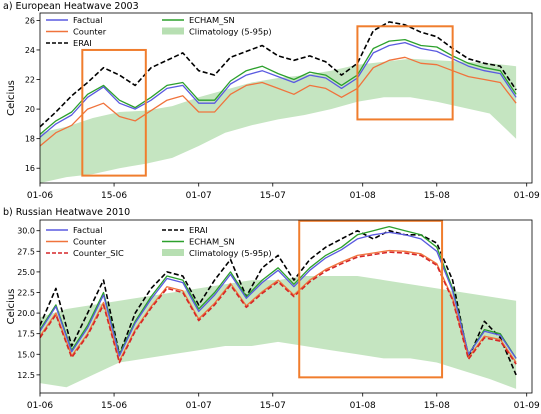 Image resolution: width=541 pixels, height=414 pixels. I want to click on panel-title: a) European Heatwave 2003, so click(71, 6).